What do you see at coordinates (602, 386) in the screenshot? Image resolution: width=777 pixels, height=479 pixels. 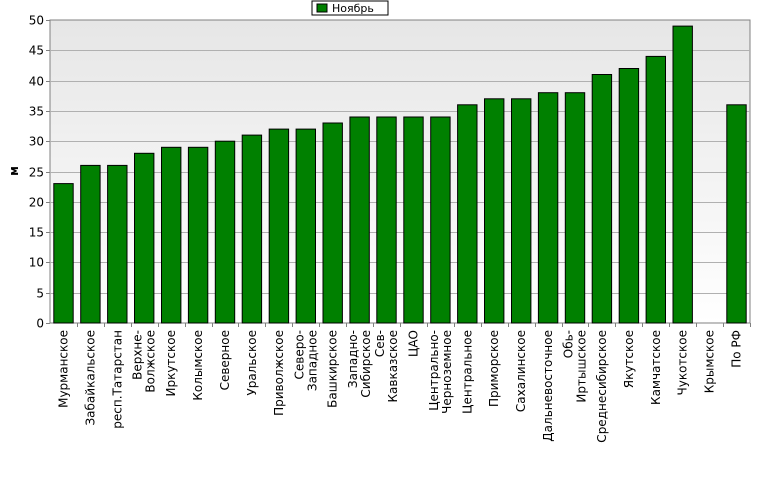 I see `x-category-label: Среднесибирское` at bounding box center [602, 386].